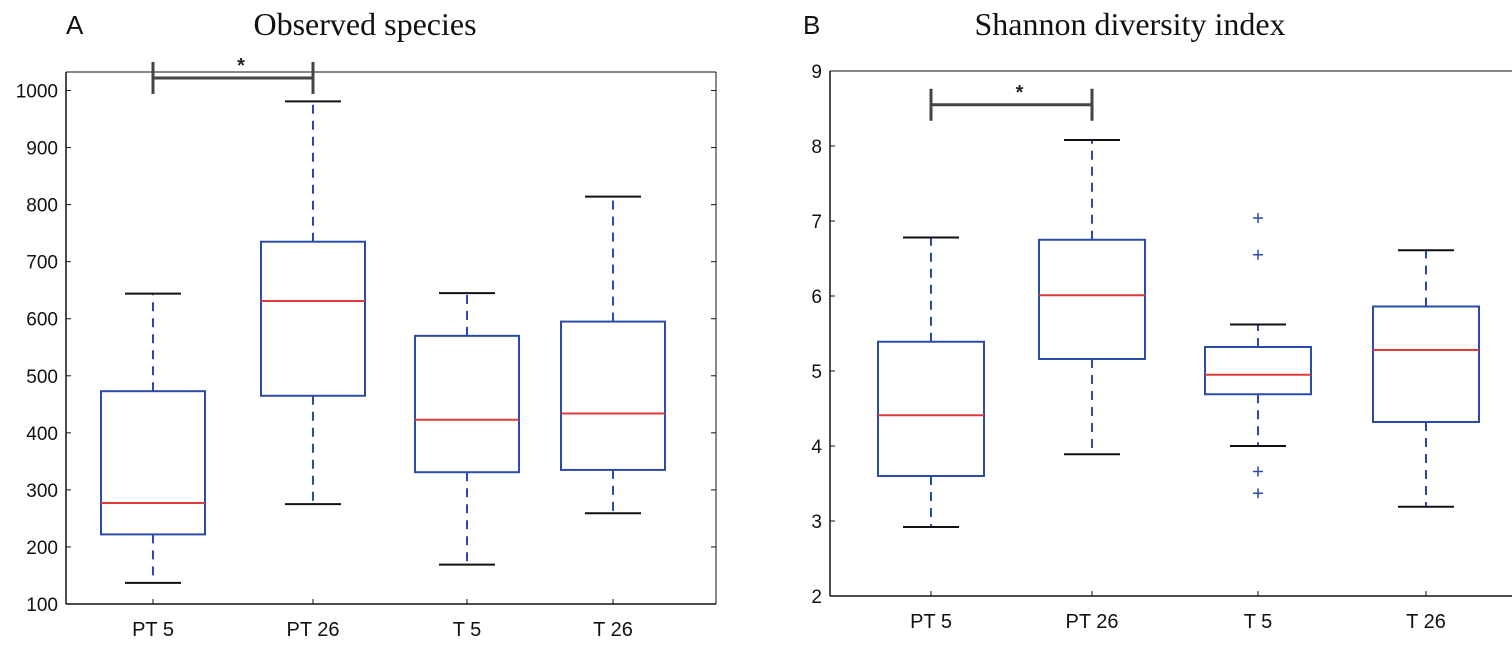  I want to click on p1-y-tick-label-7: 800, so click(42, 206).